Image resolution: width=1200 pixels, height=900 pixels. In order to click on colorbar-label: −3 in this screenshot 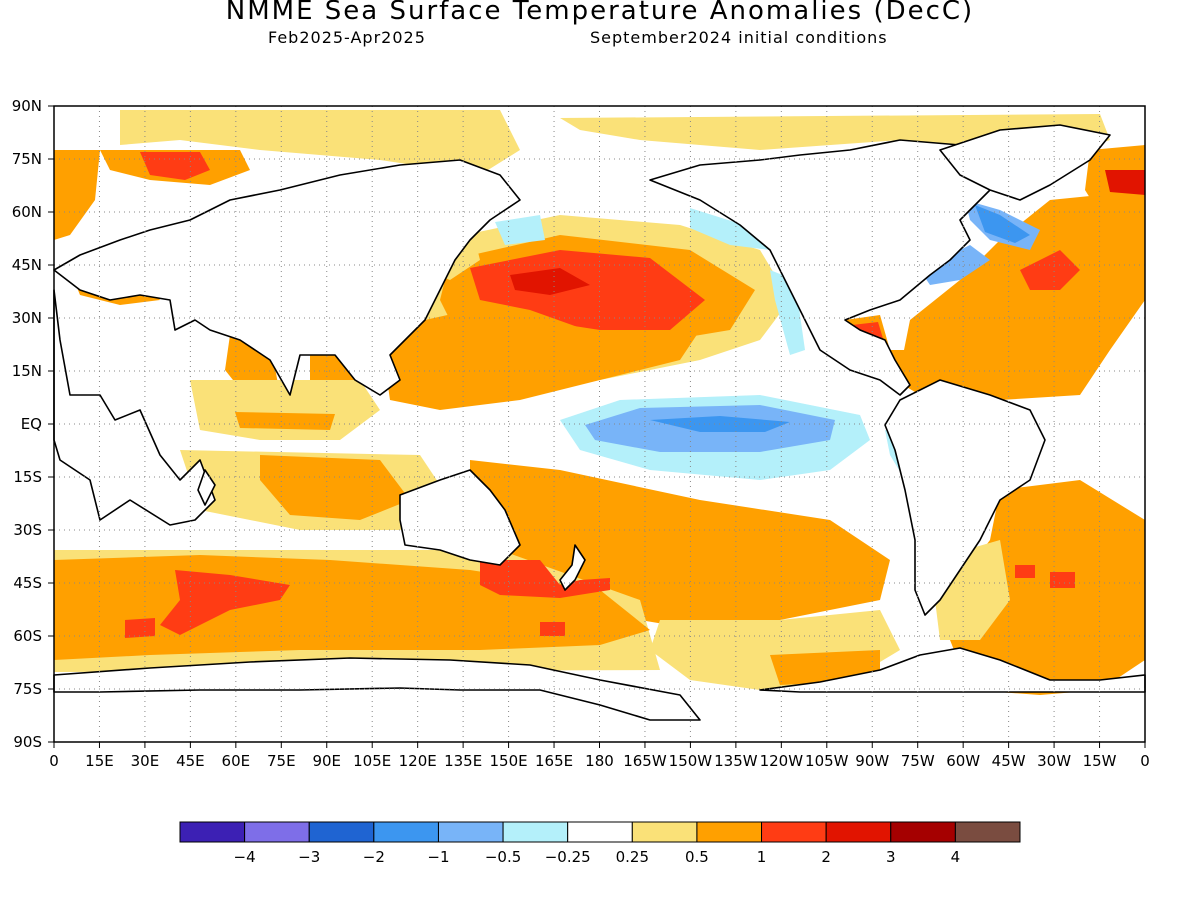, I will do `click(309, 857)`.